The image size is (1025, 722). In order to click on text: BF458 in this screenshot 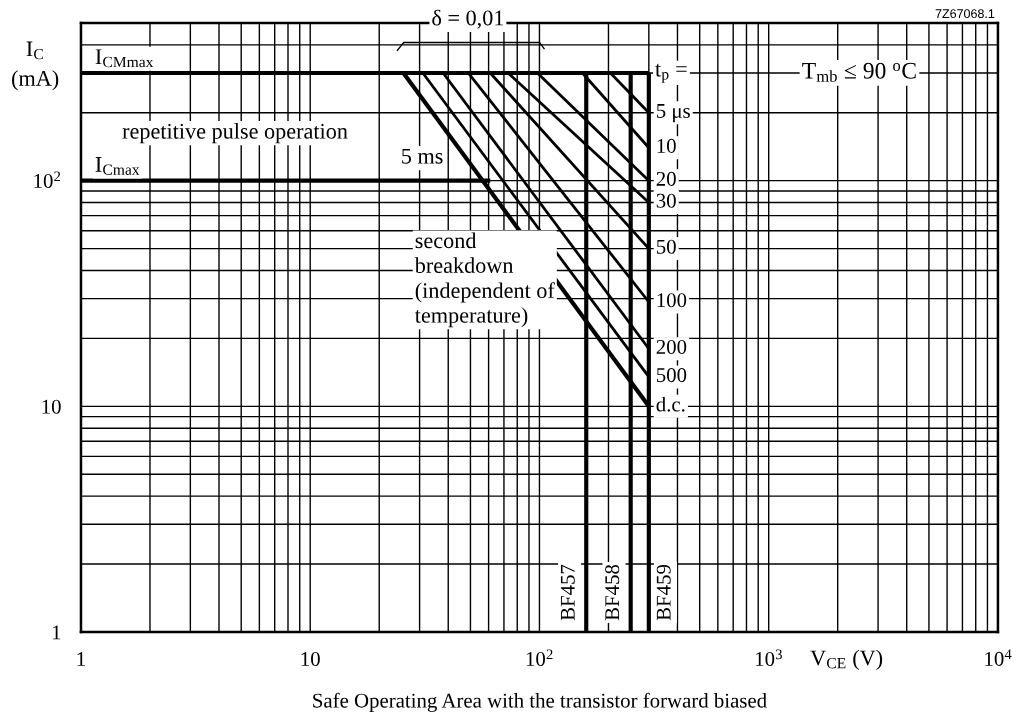, I will do `click(612, 592)`.